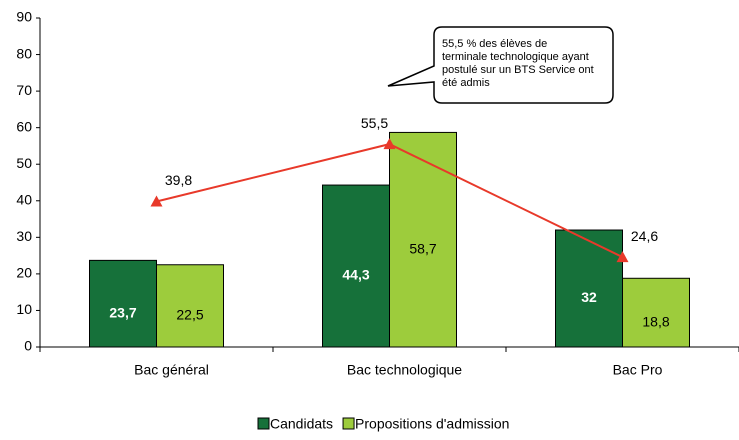 This screenshot has height=440, width=739. What do you see at coordinates (24, 126) in the screenshot?
I see `y-tick-label: 60` at bounding box center [24, 126].